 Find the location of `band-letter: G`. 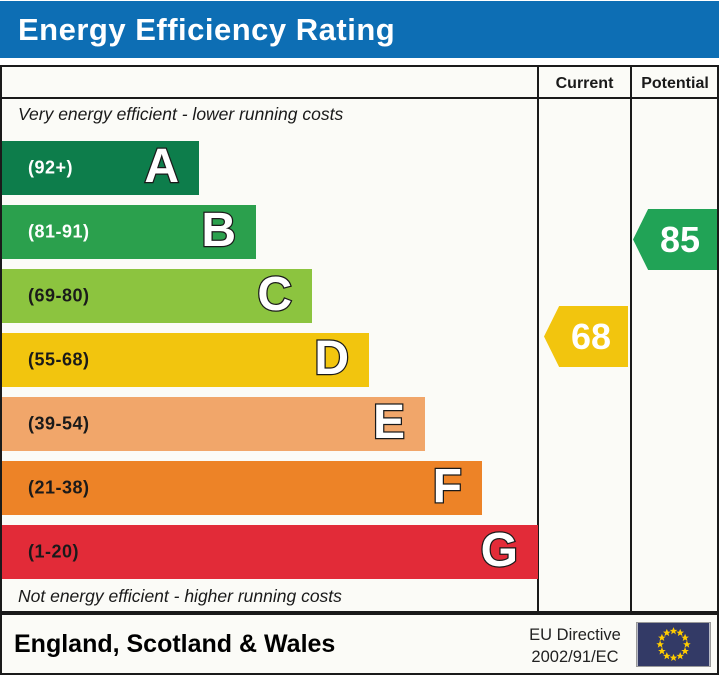

band-letter: G is located at coordinates (499, 551).